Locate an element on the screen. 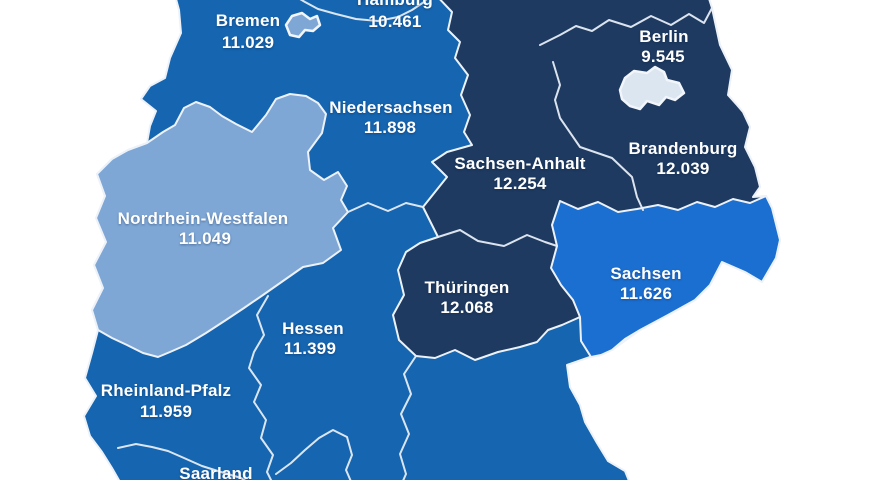 The width and height of the screenshot is (870, 480). state-label-sachsen: Sachsen 11.626 is located at coordinates (645, 283).